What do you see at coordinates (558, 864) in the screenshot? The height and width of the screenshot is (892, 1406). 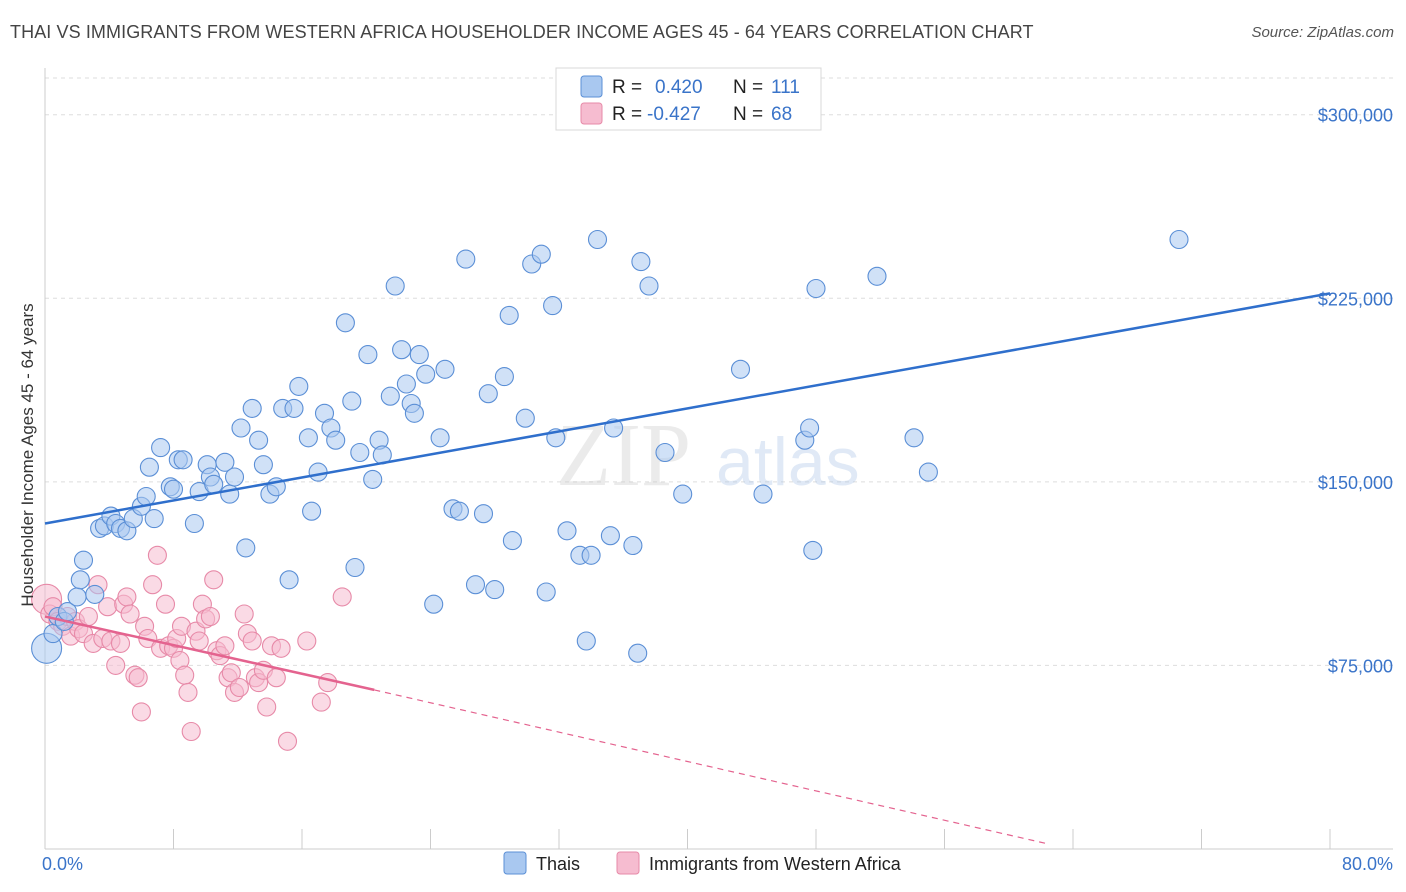 I see `bottom-legend-label-thais: Thais` at bounding box center [558, 864].